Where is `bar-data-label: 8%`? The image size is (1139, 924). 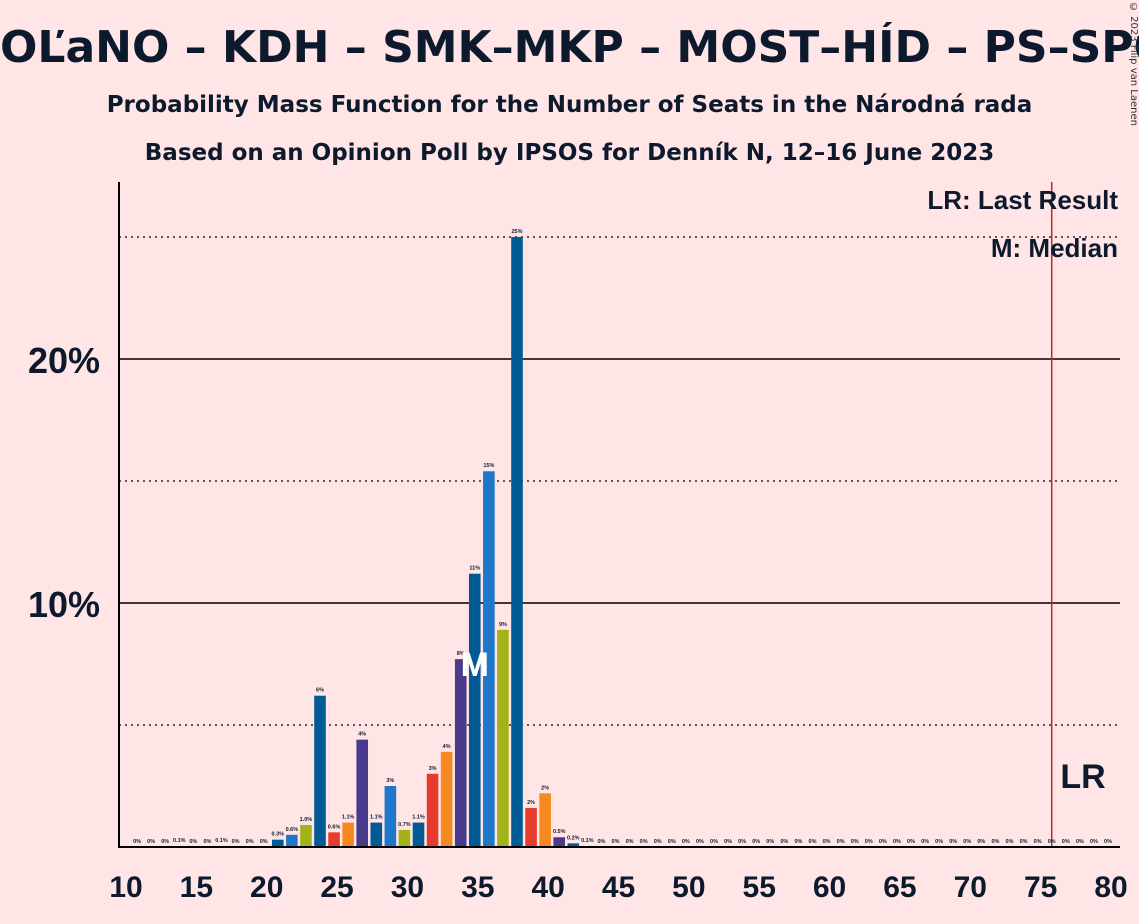
bar-data-label: 8% is located at coordinates (461, 654).